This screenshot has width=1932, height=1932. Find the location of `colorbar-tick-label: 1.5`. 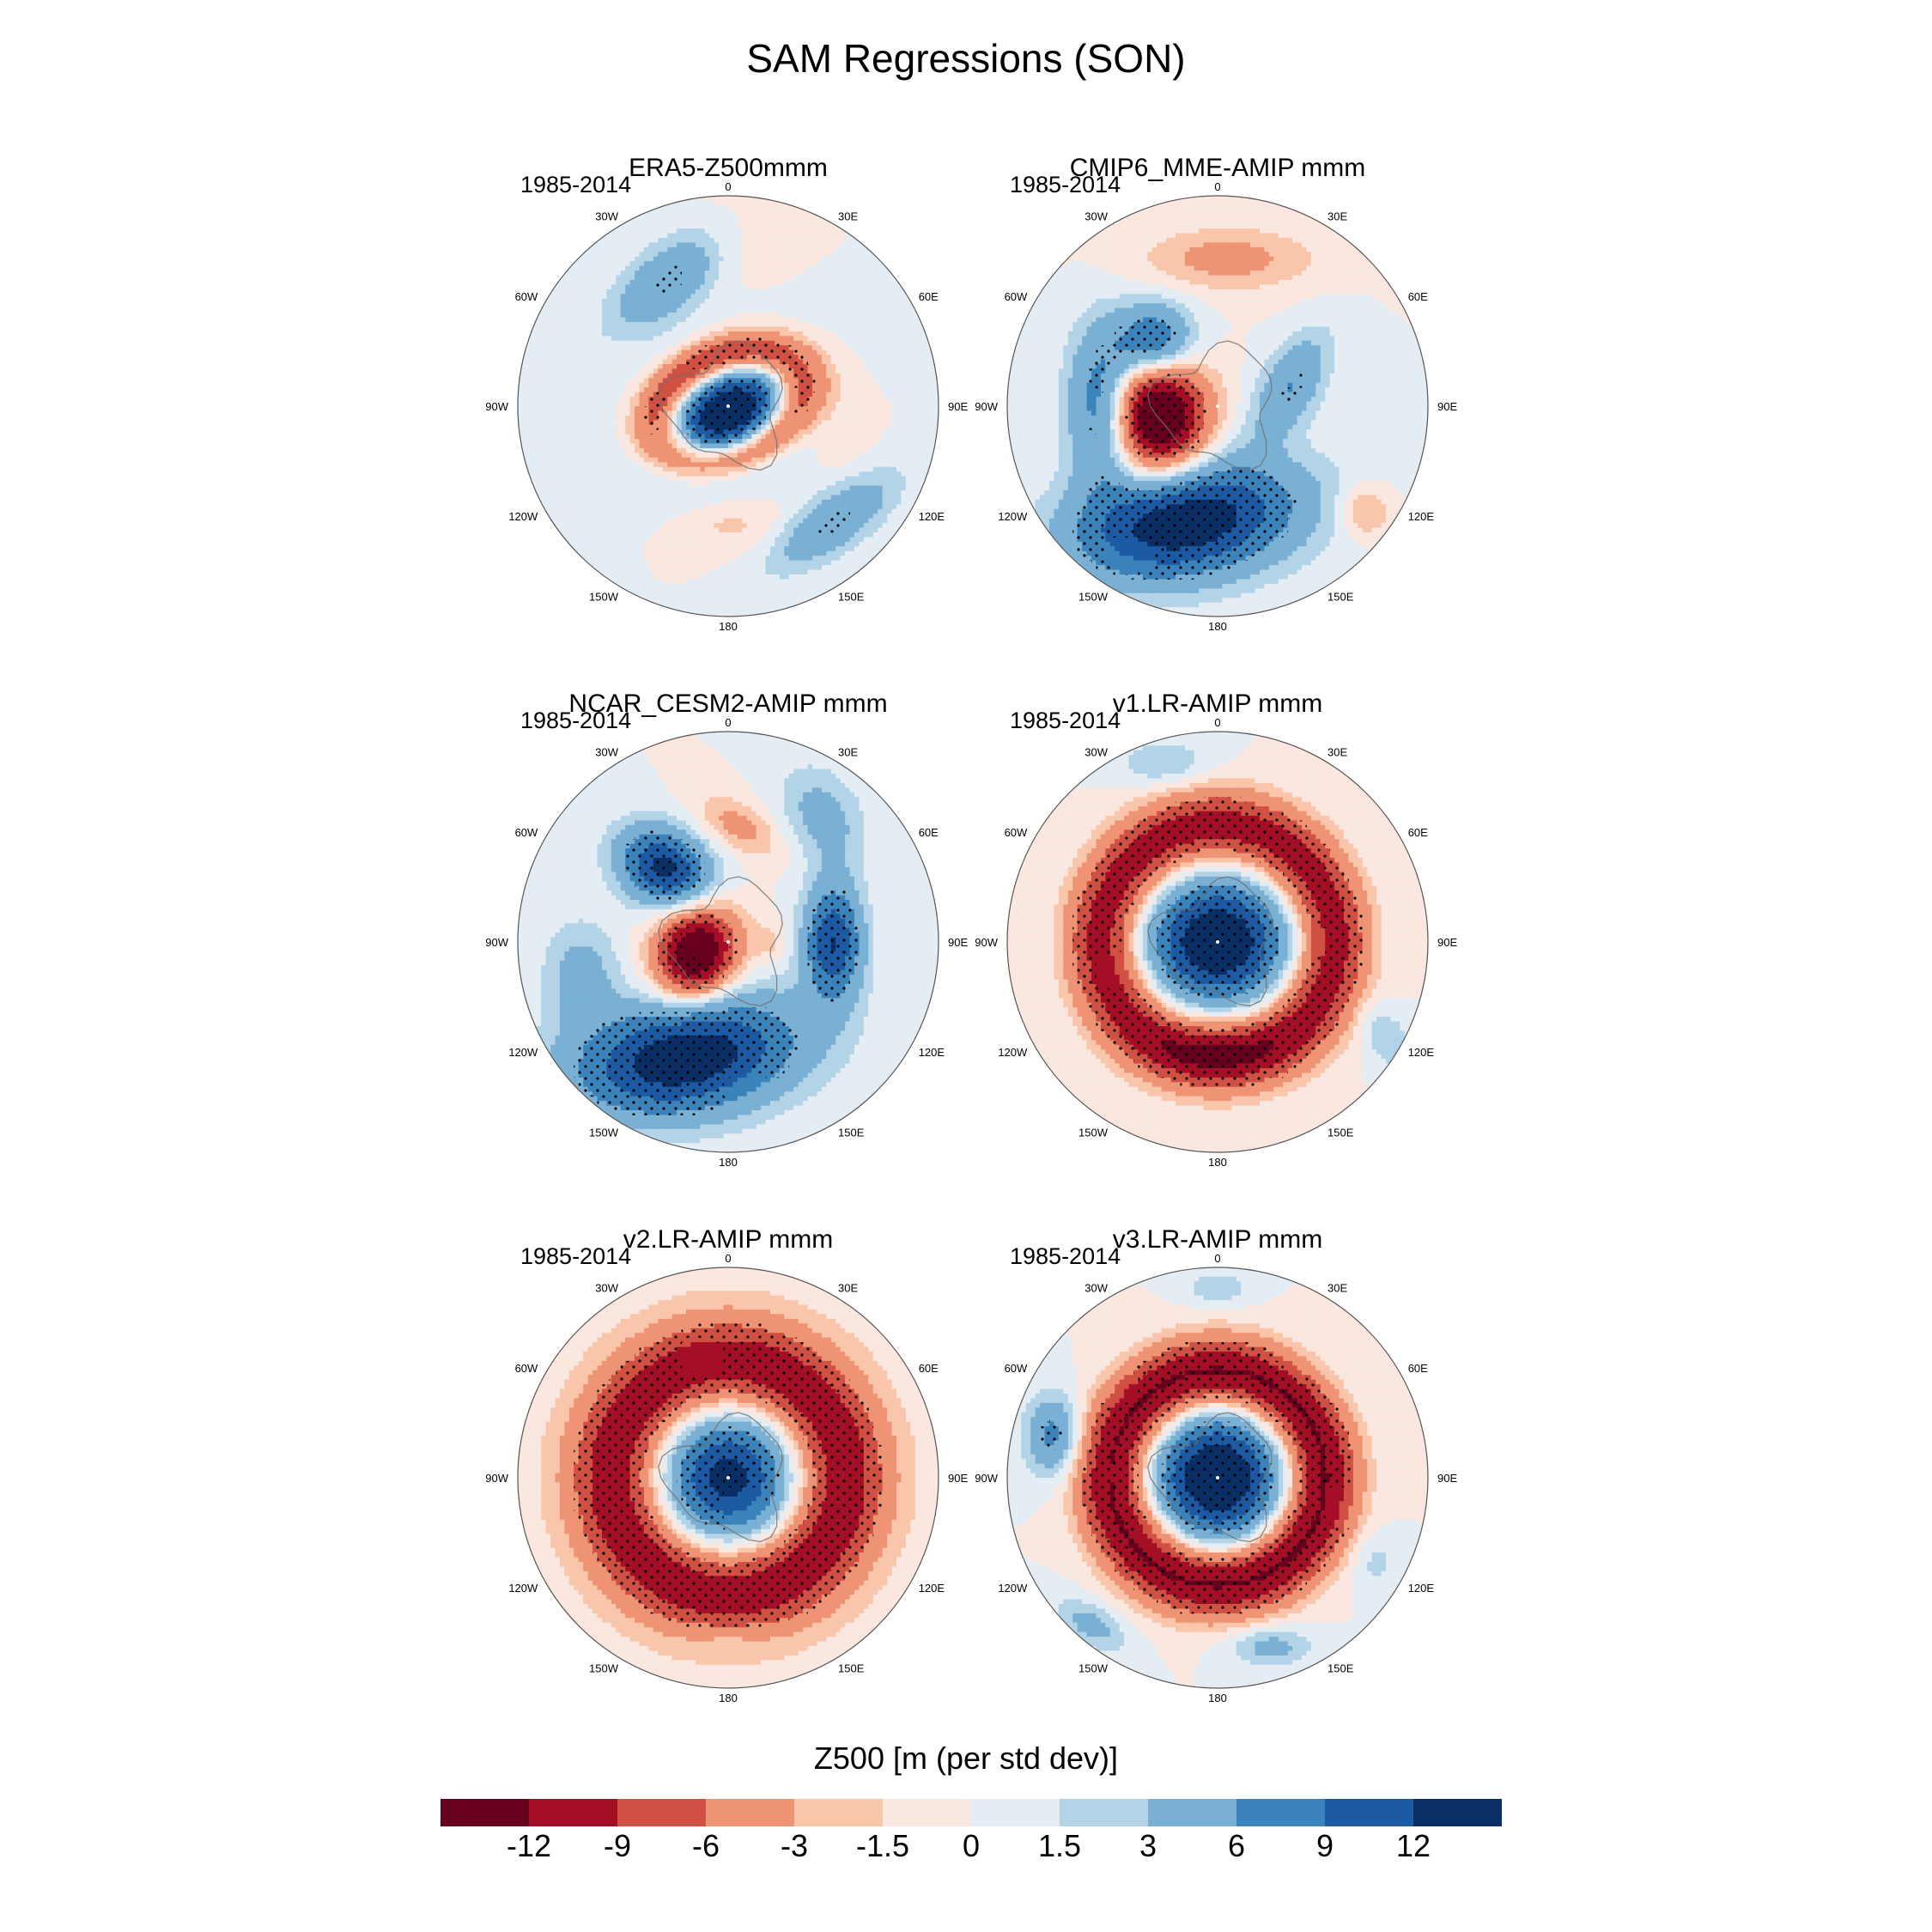

colorbar-tick-label: 1.5 is located at coordinates (1060, 1845).